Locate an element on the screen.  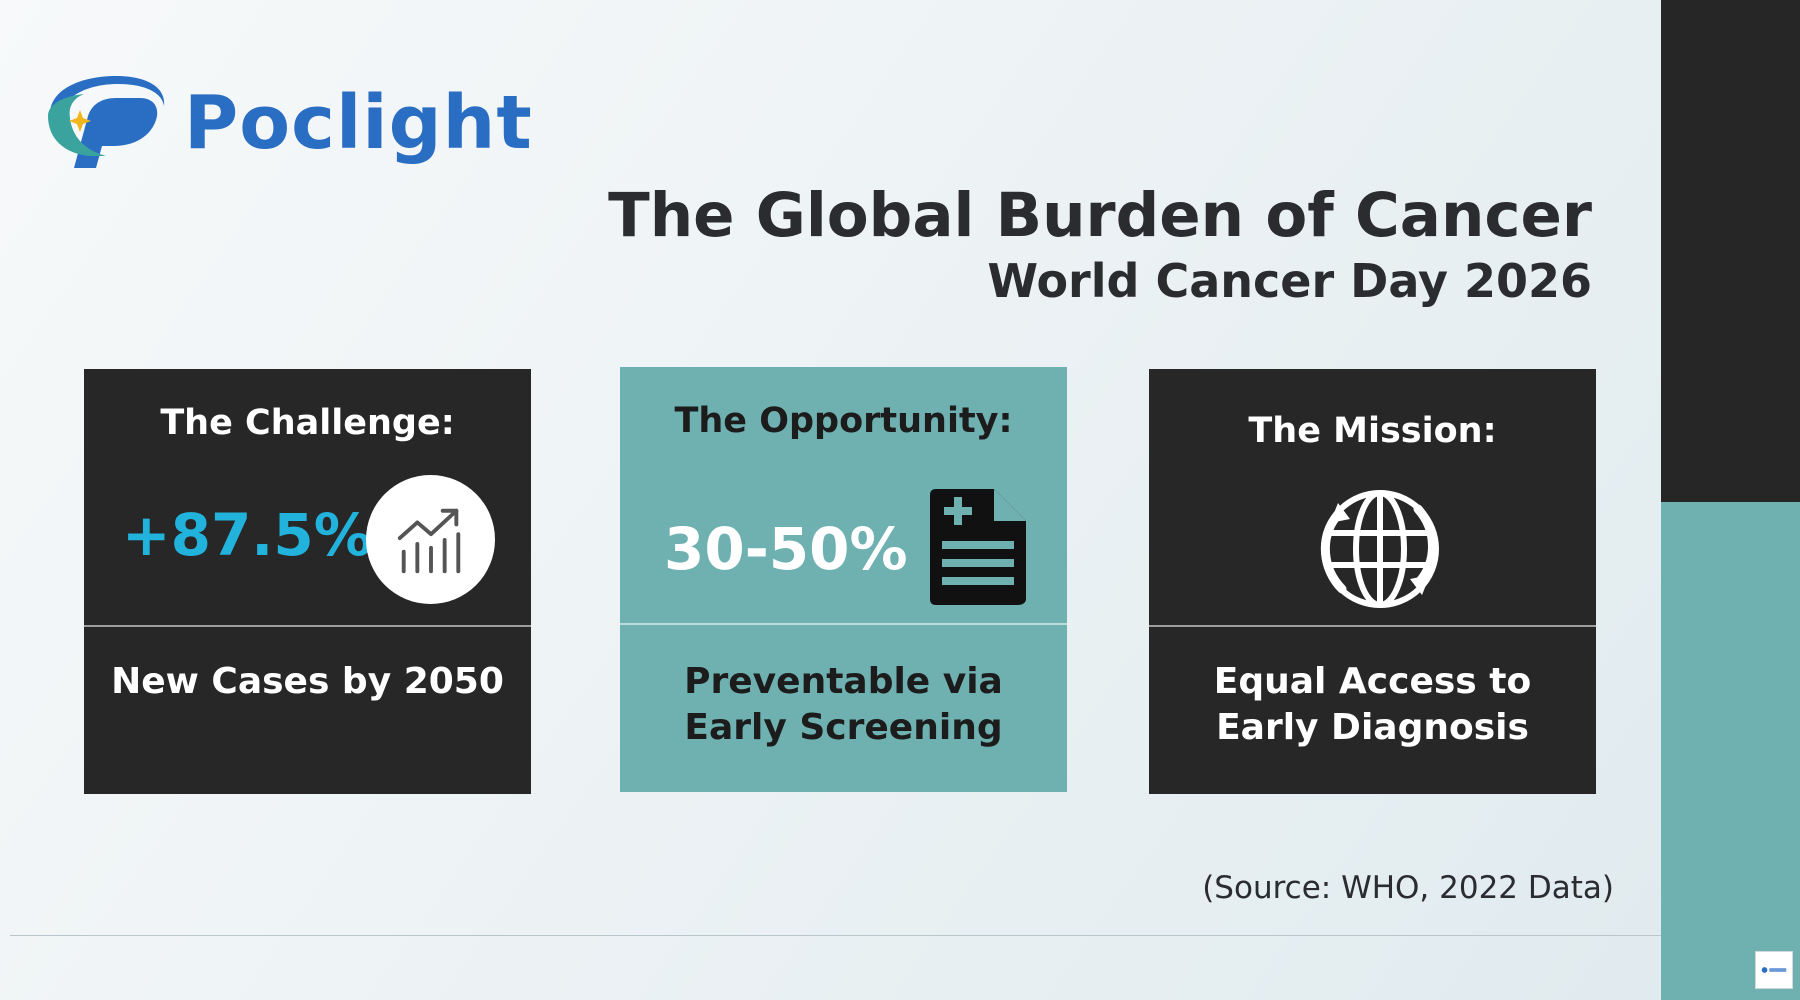
opportunity-stat: 30-50% is located at coordinates (786, 549).